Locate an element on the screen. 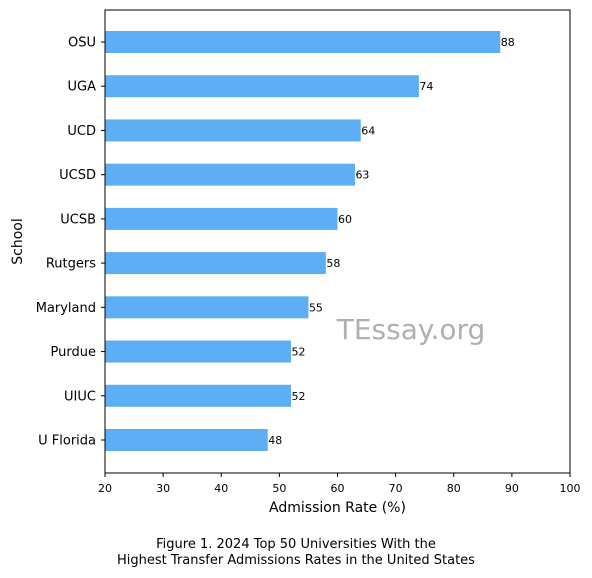 The width and height of the screenshot is (592, 578). x-tick-label-50: 50 is located at coordinates (279, 488).